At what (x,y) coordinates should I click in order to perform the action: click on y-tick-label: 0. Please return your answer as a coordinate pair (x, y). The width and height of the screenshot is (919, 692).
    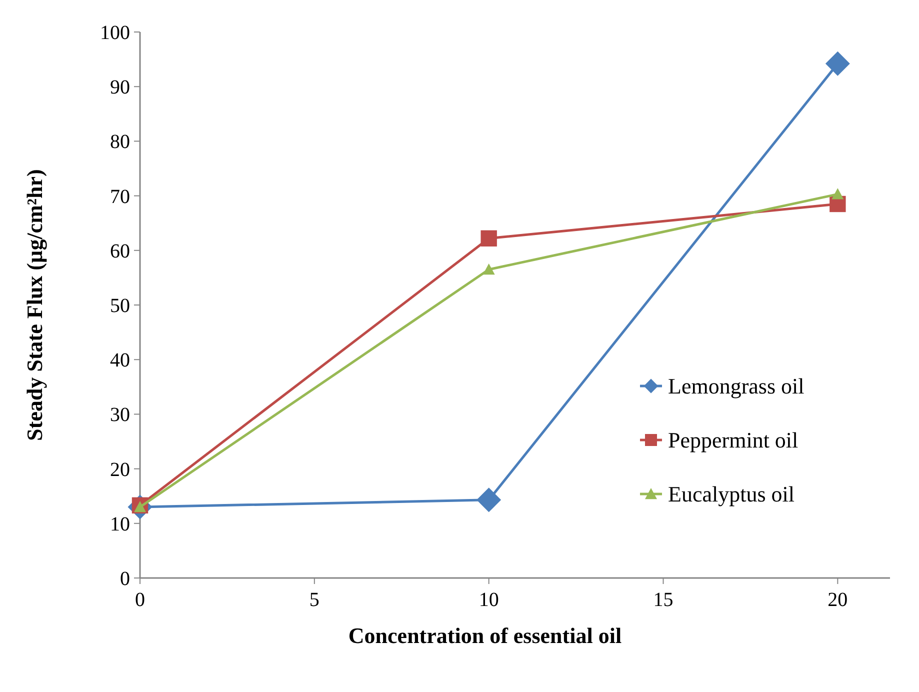
    Looking at the image, I should click on (125, 579).